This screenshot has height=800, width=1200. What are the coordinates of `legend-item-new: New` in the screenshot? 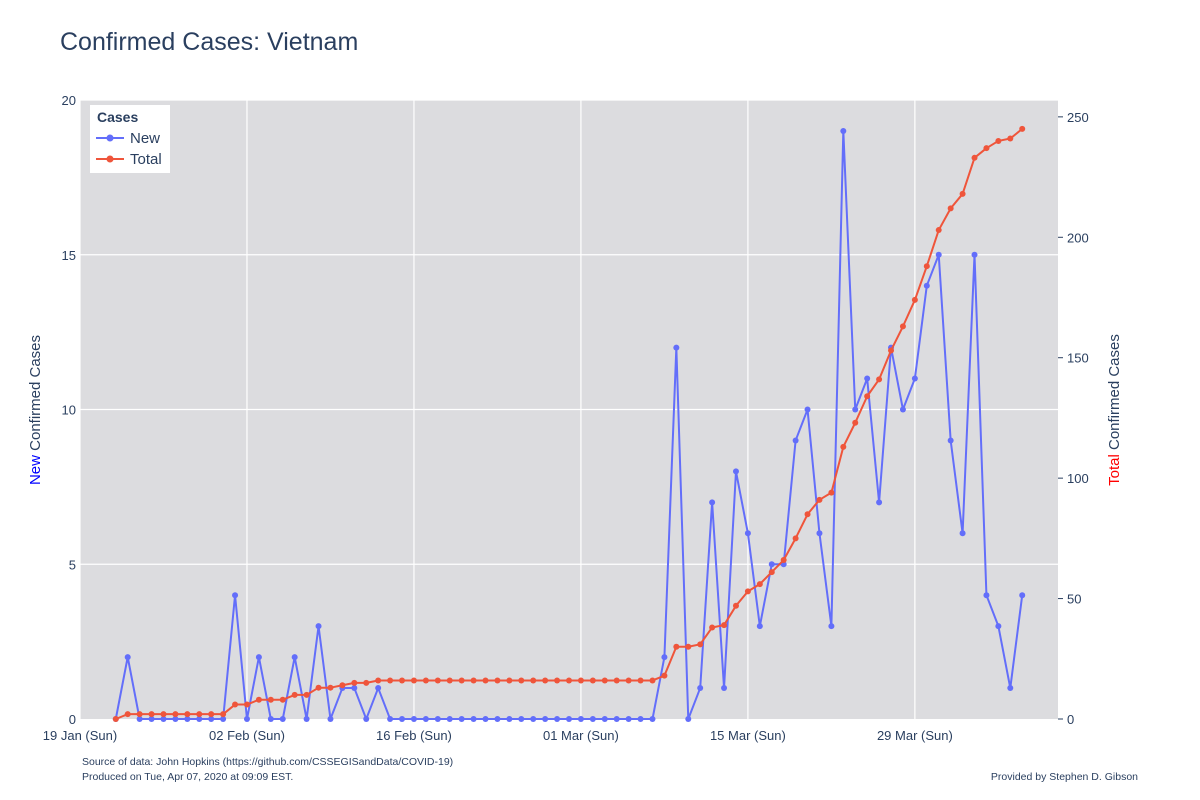 It's located at (128, 138).